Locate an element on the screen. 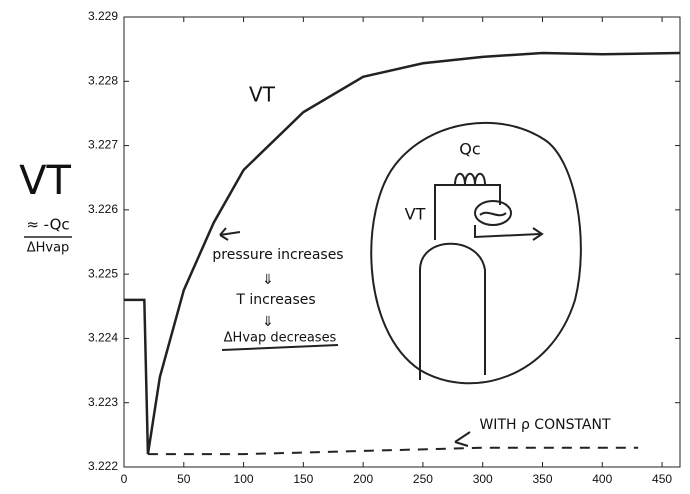 This screenshot has height=494, width=690. y-axis-label: VT is located at coordinates (45, 181).